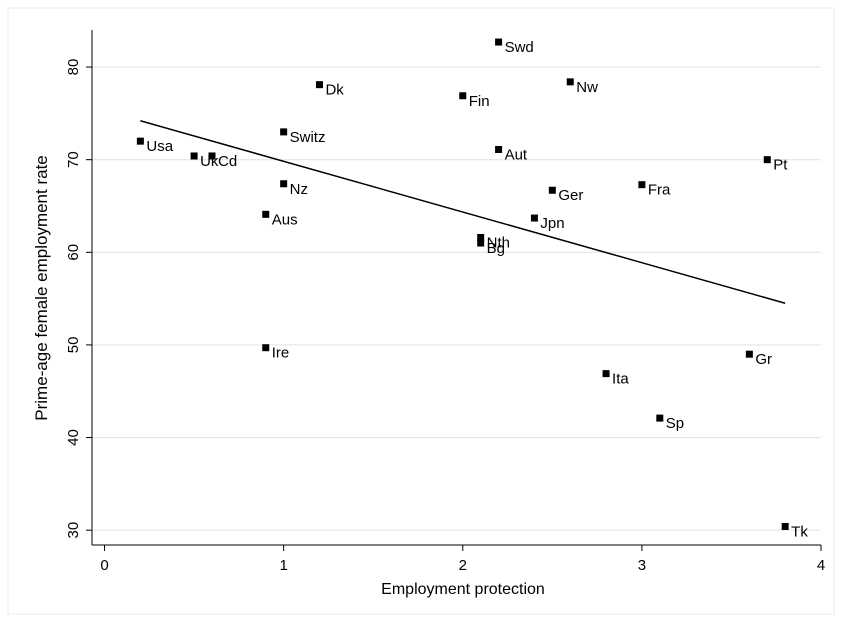 The image size is (843, 627). Describe the element at coordinates (821, 565) in the screenshot. I see `x-tick-label: 4` at that location.